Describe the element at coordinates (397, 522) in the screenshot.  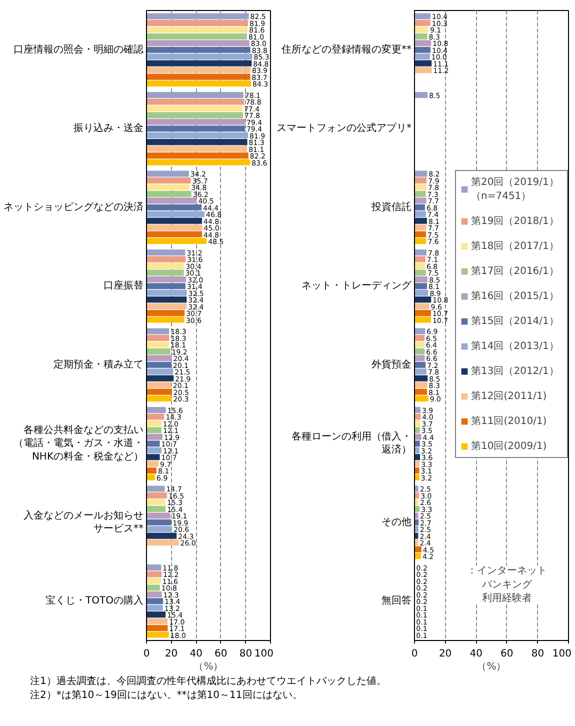
I see `y-tick-label: その他` at that location.